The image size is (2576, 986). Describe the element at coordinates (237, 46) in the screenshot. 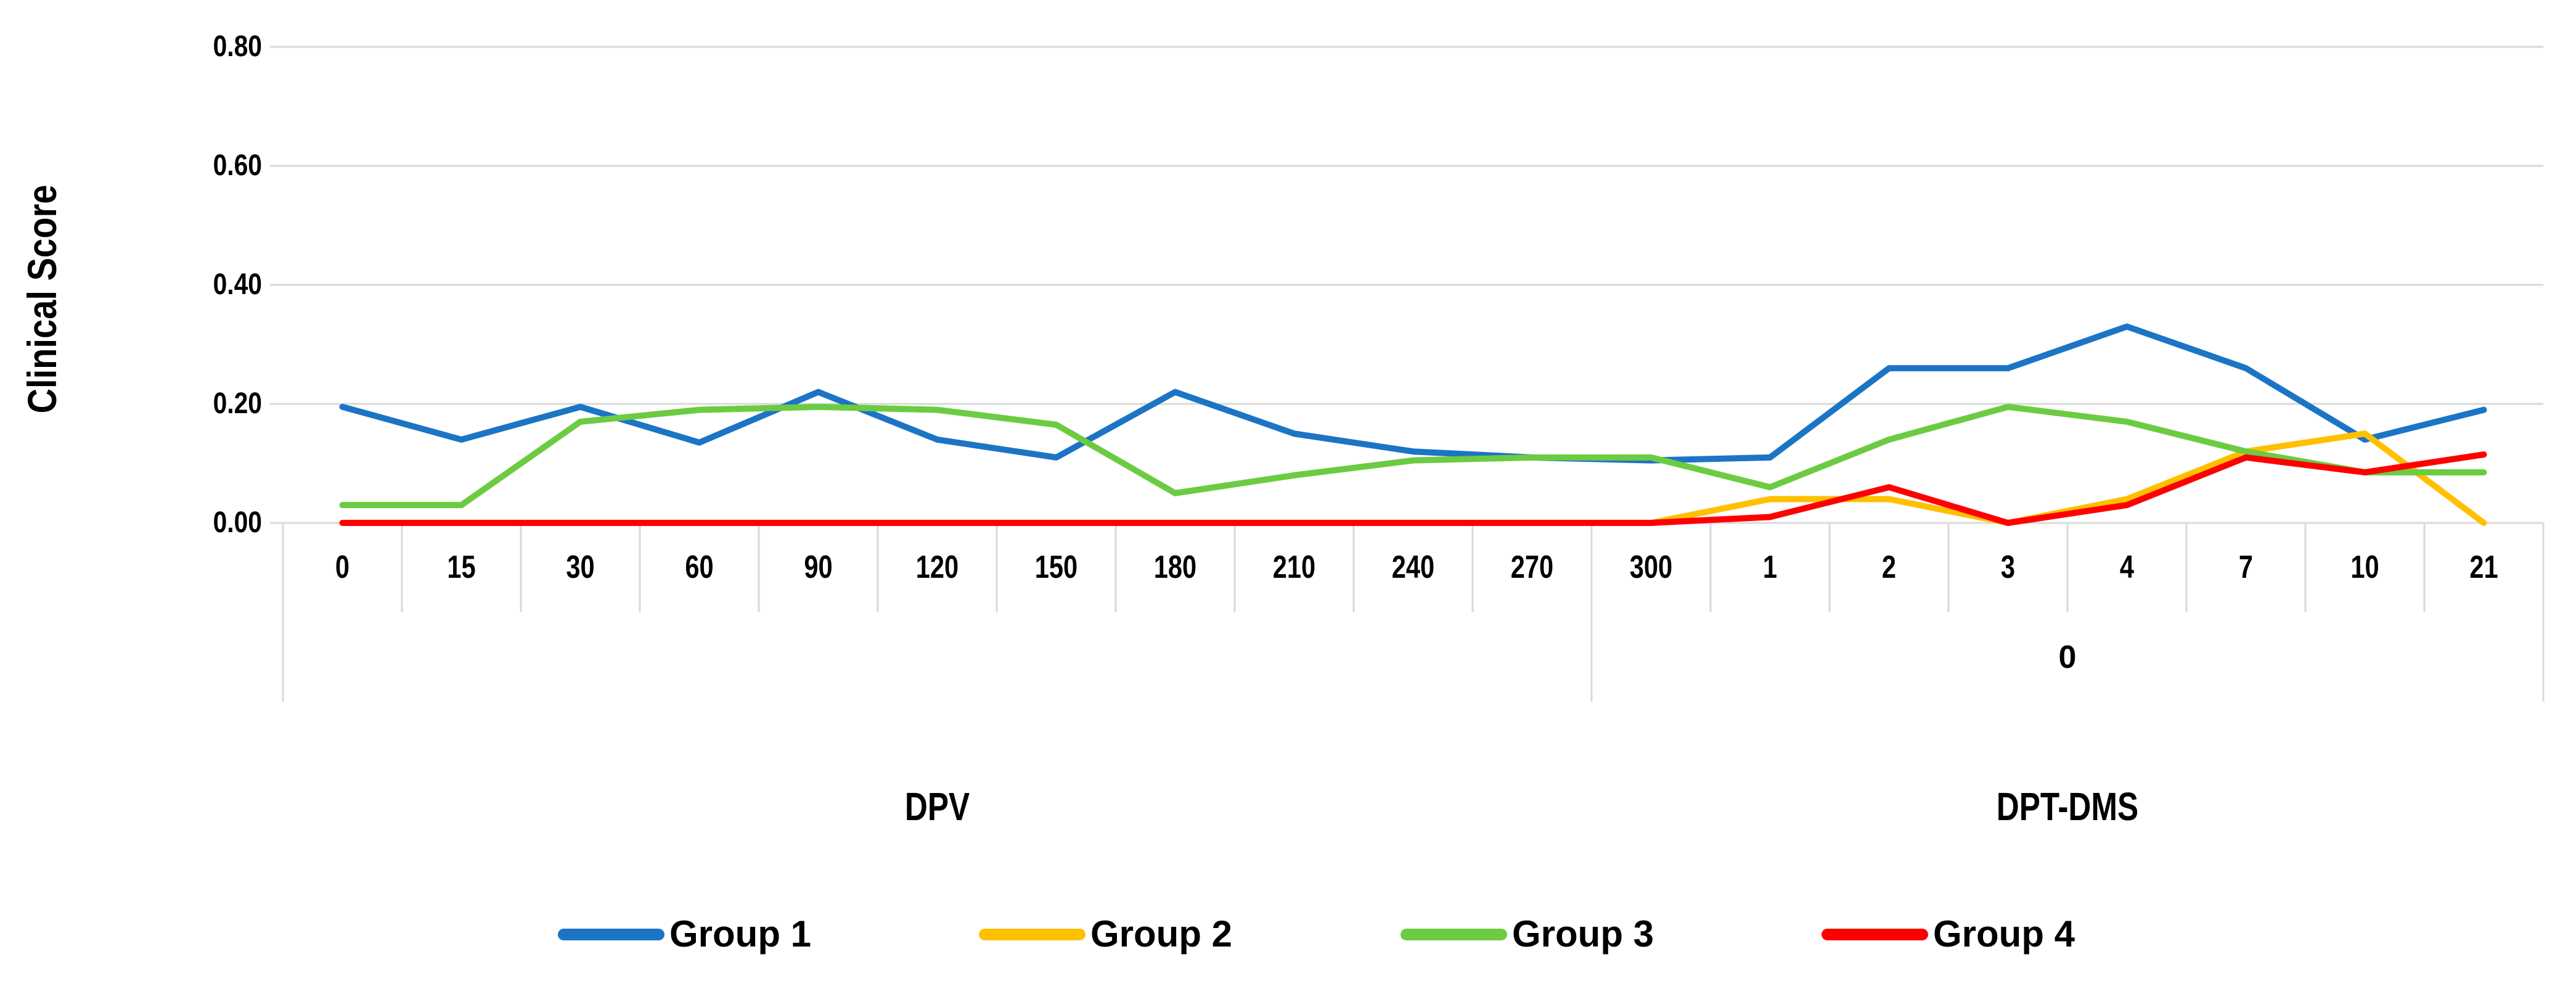

I see `y-tick-label-0.80: 0.80` at that location.